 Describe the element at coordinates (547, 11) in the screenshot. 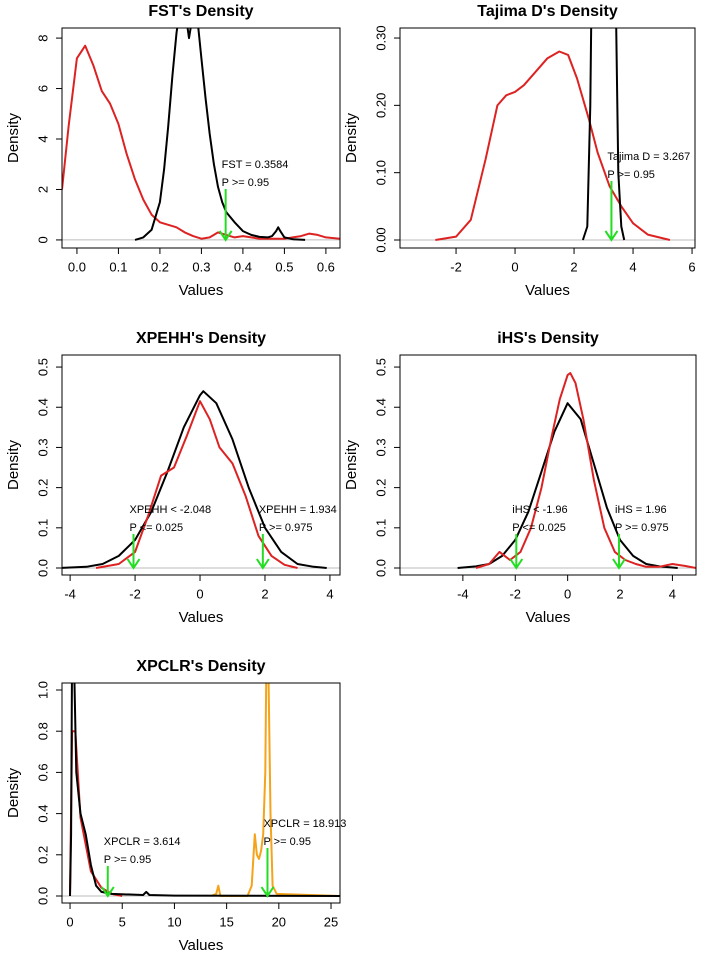

I see `panel-title: Tajima D's Density` at that location.